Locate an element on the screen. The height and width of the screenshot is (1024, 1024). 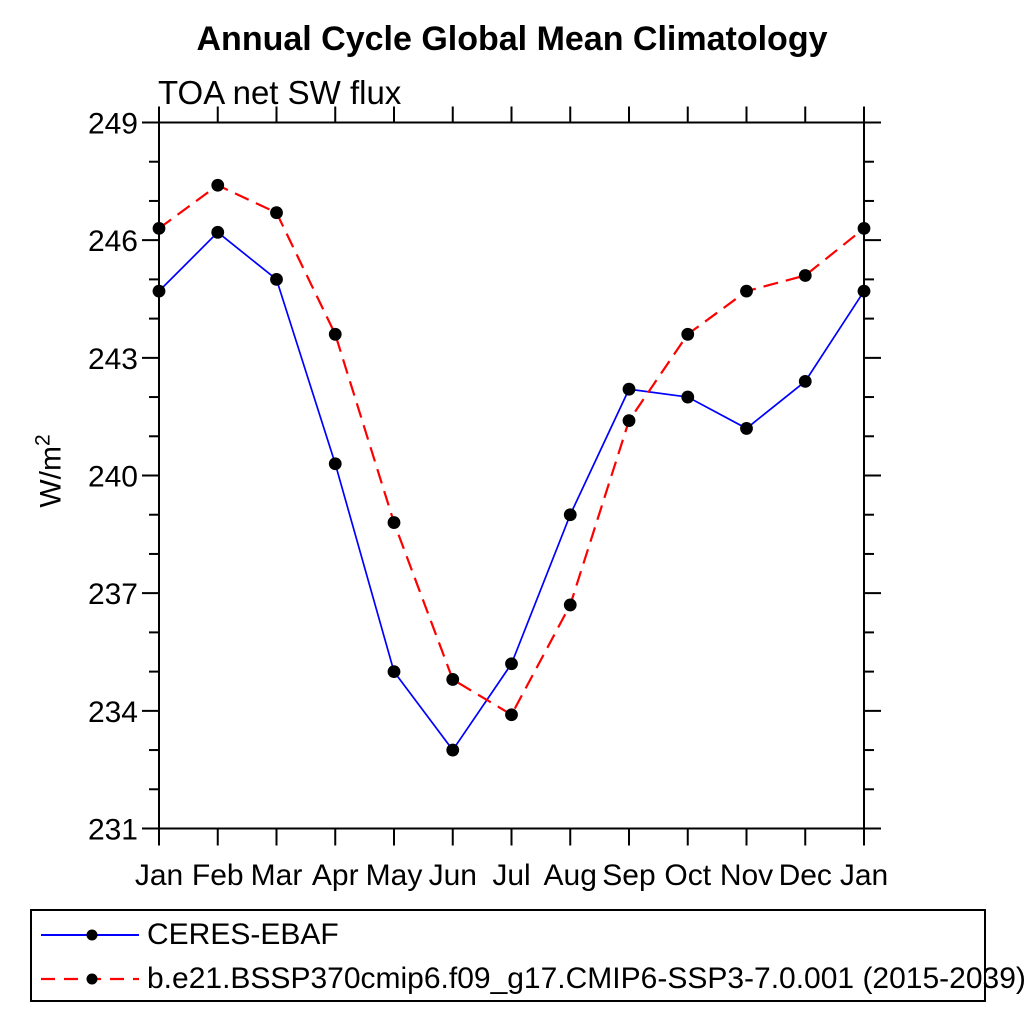
legend-line-sample-solid is located at coordinates (90, 935).